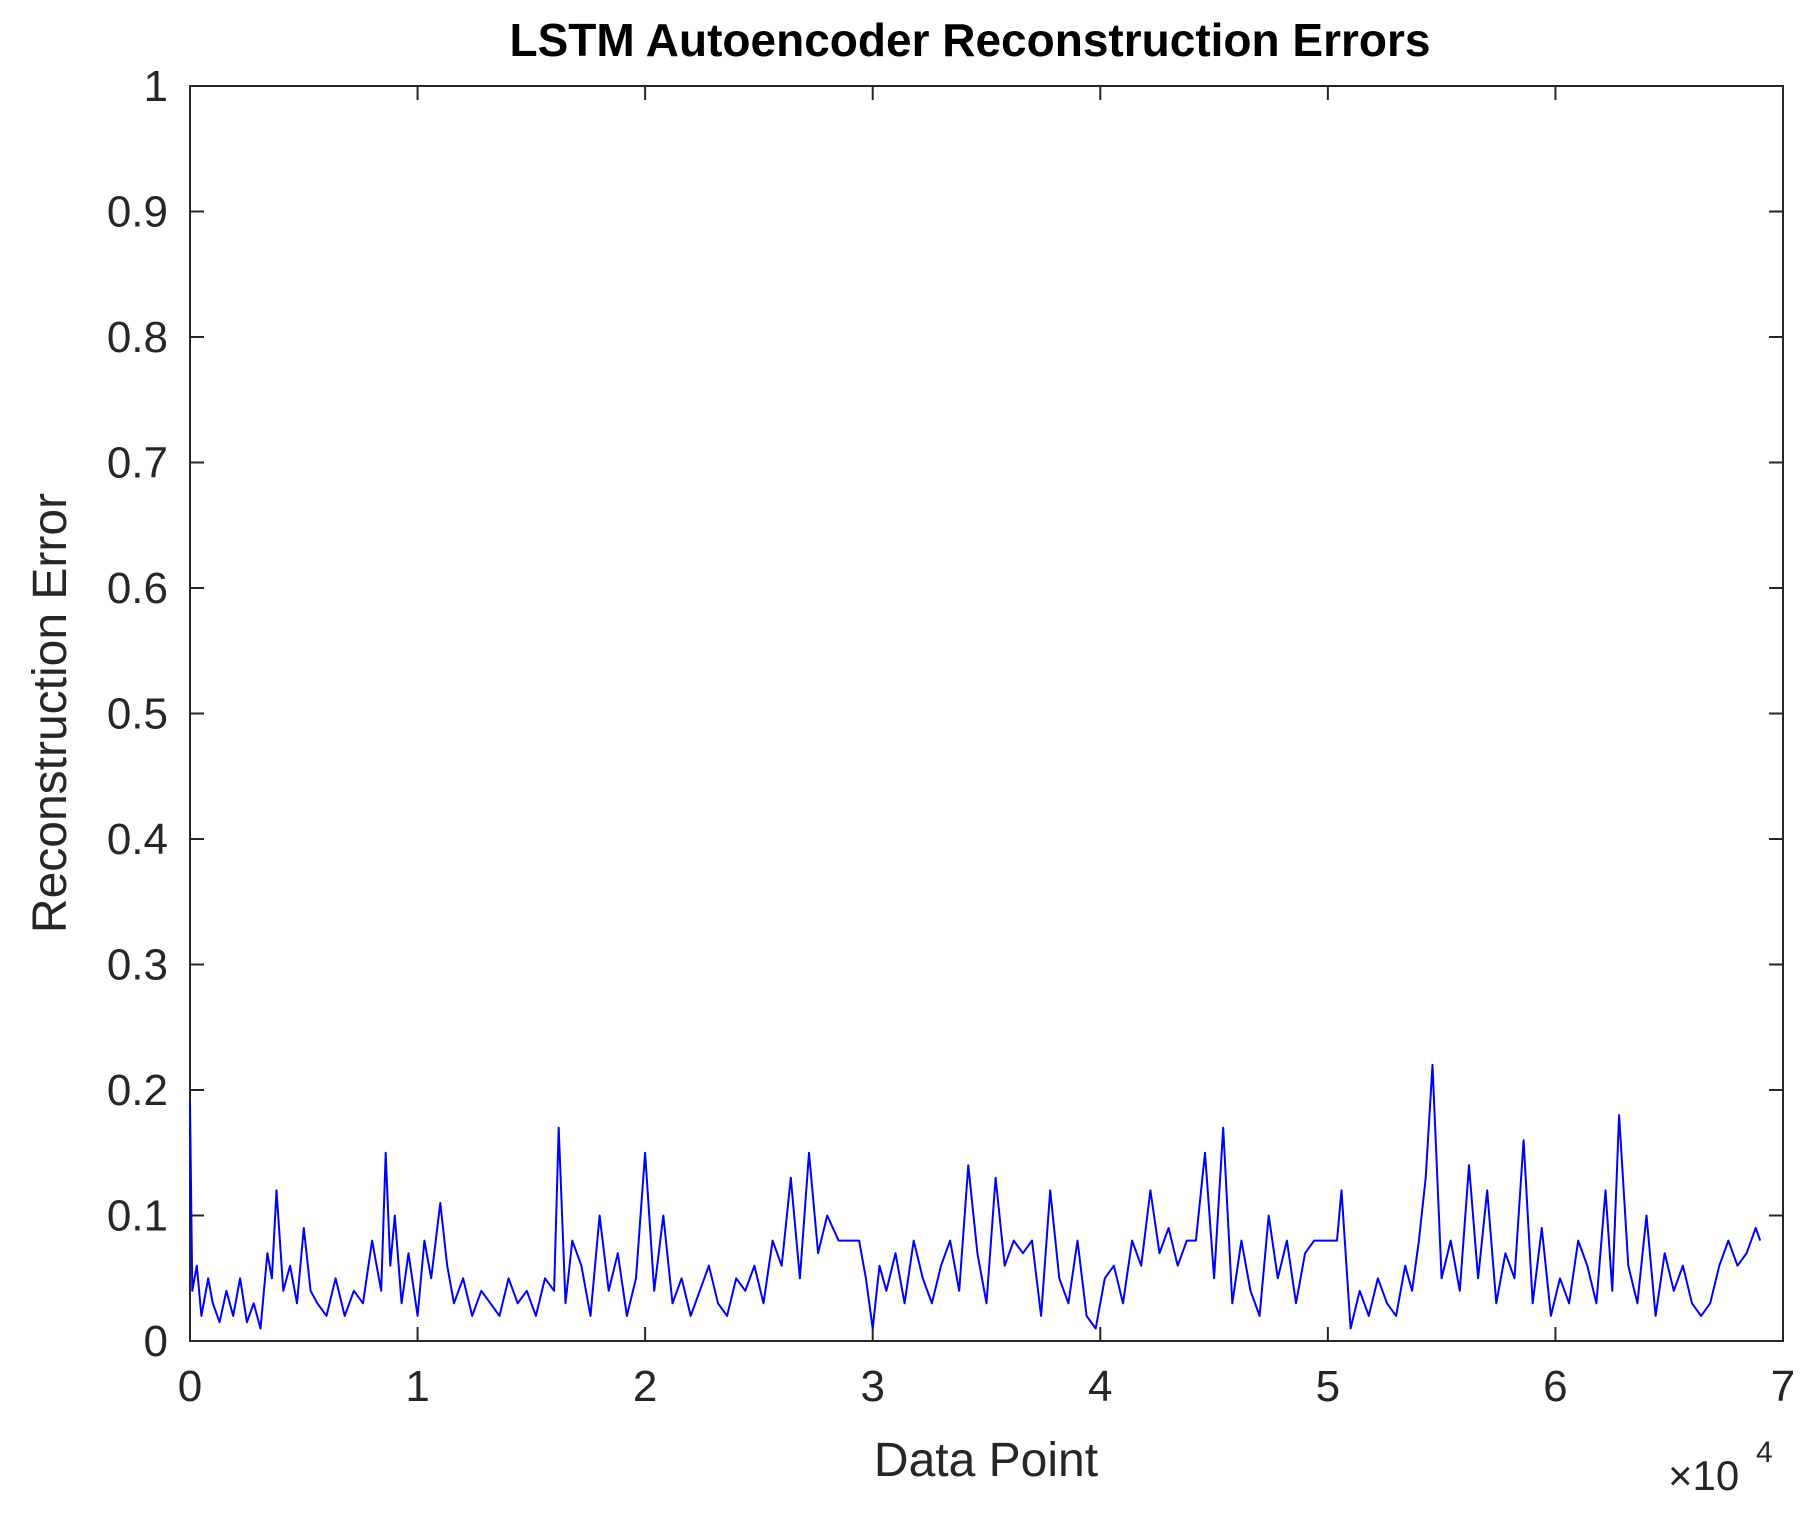 This screenshot has height=1518, width=1815. Describe the element at coordinates (1764, 1452) in the screenshot. I see `x-axis-exponent-power: 4` at that location.